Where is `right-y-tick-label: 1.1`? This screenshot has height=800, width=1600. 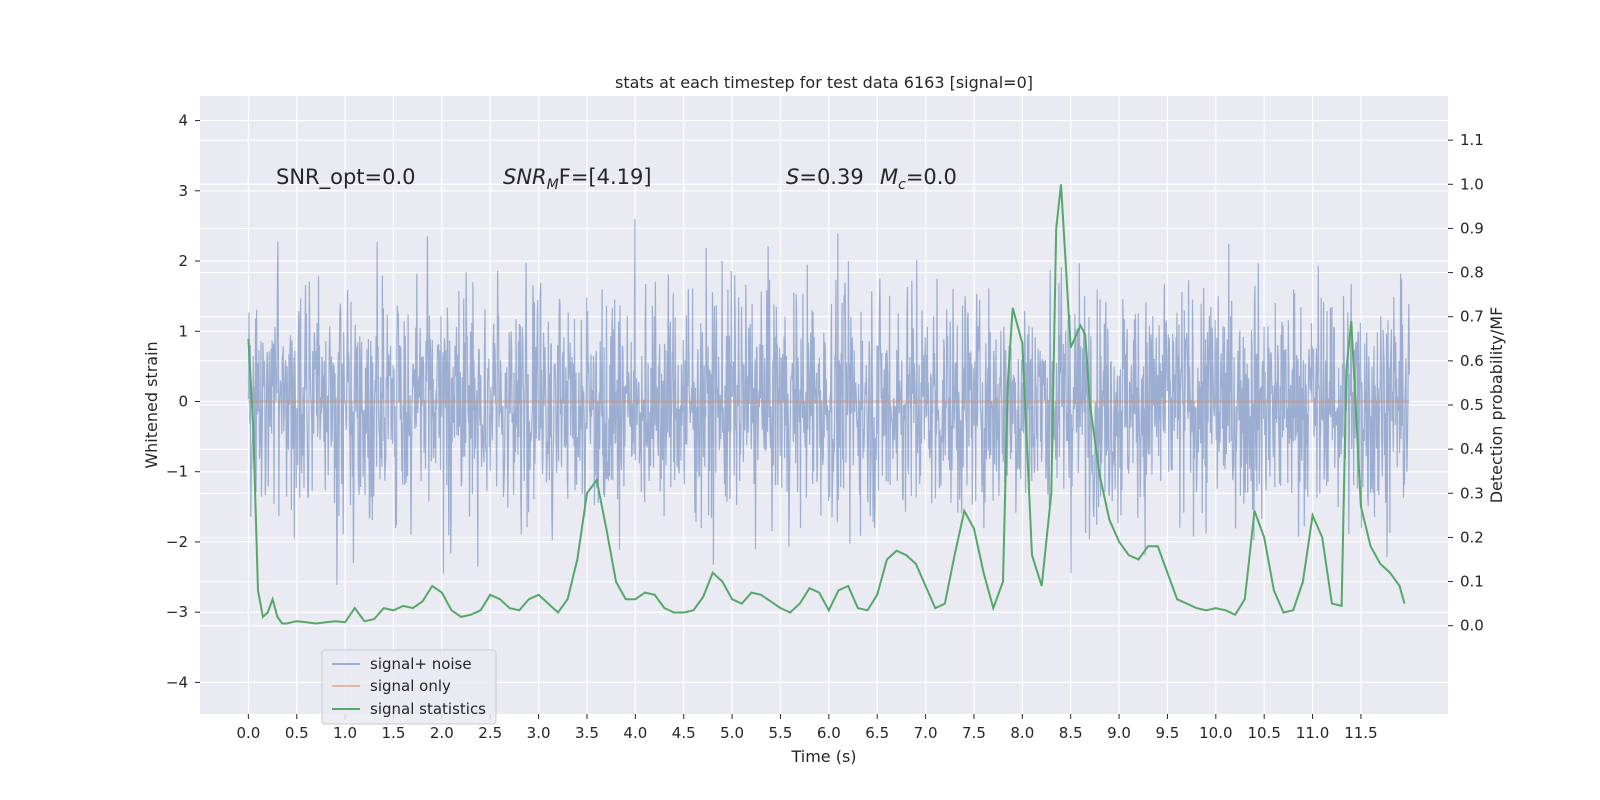
right-y-tick-label: 1.1 is located at coordinates (1472, 140).